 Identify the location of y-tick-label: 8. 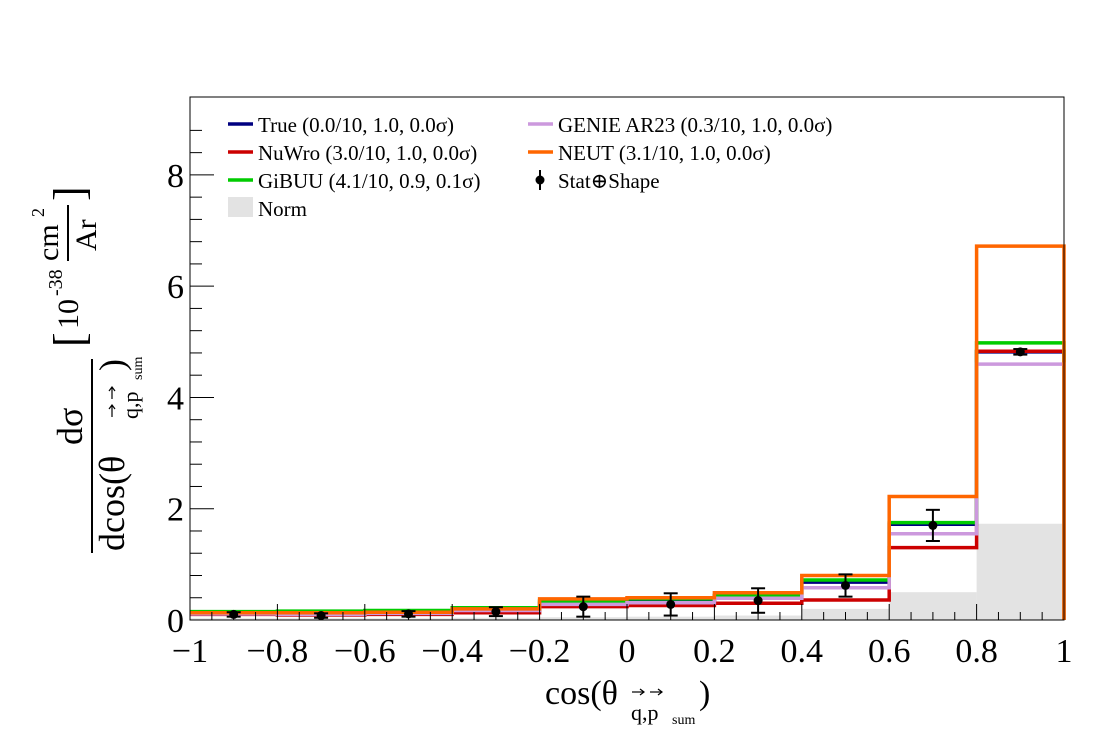
(175, 176).